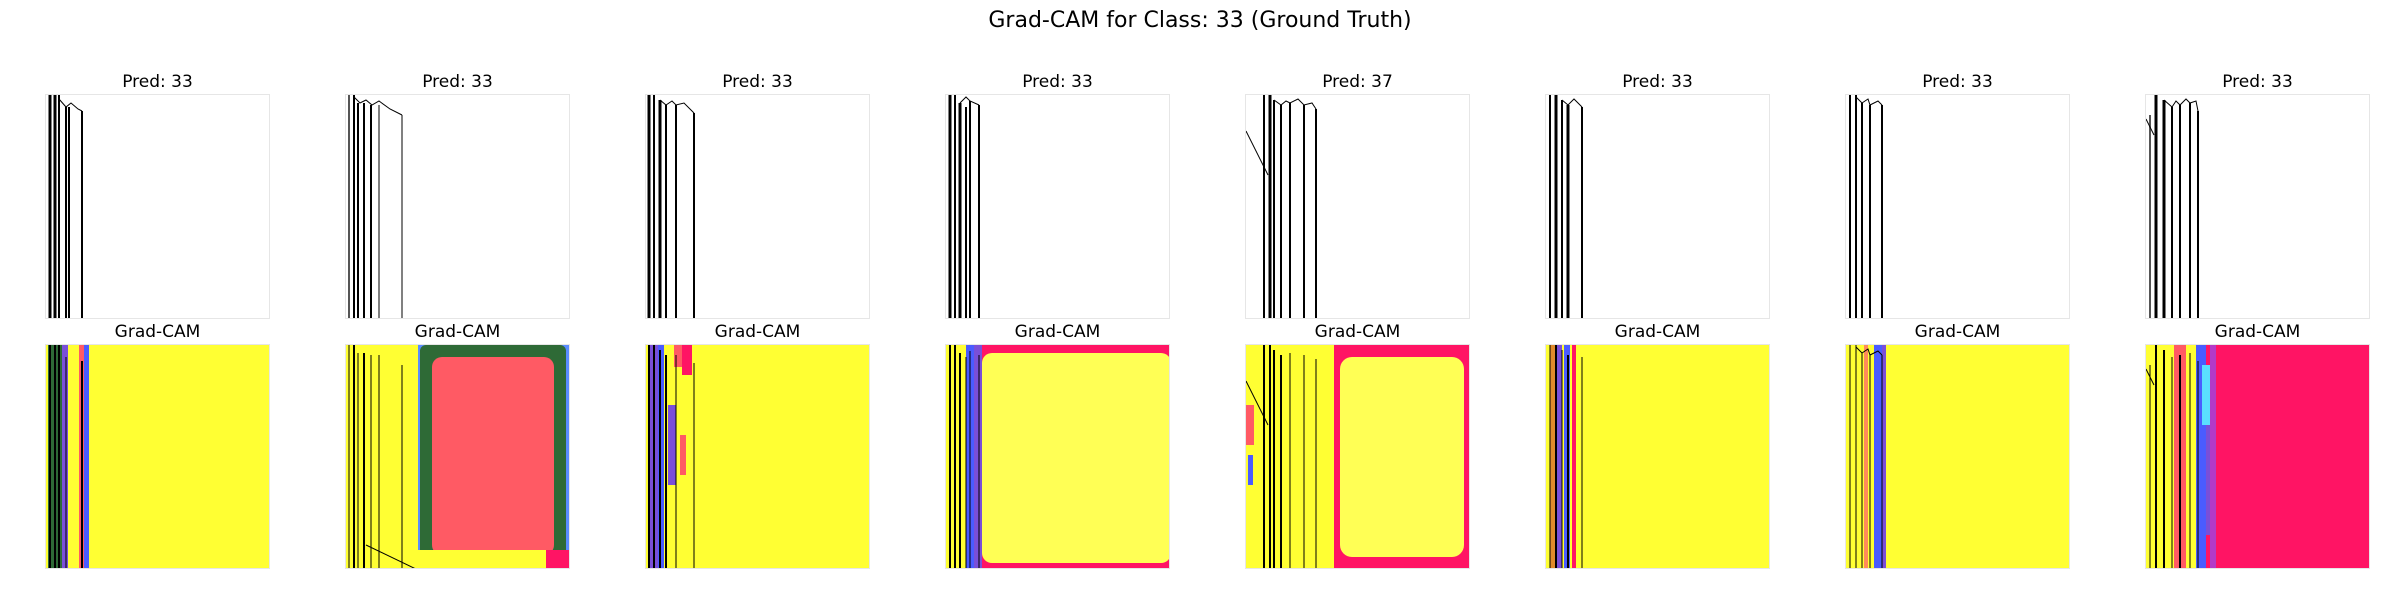  I want to click on figure-title: Grad-CAM for Class: 33 (Ground Truth), so click(1200, 20).